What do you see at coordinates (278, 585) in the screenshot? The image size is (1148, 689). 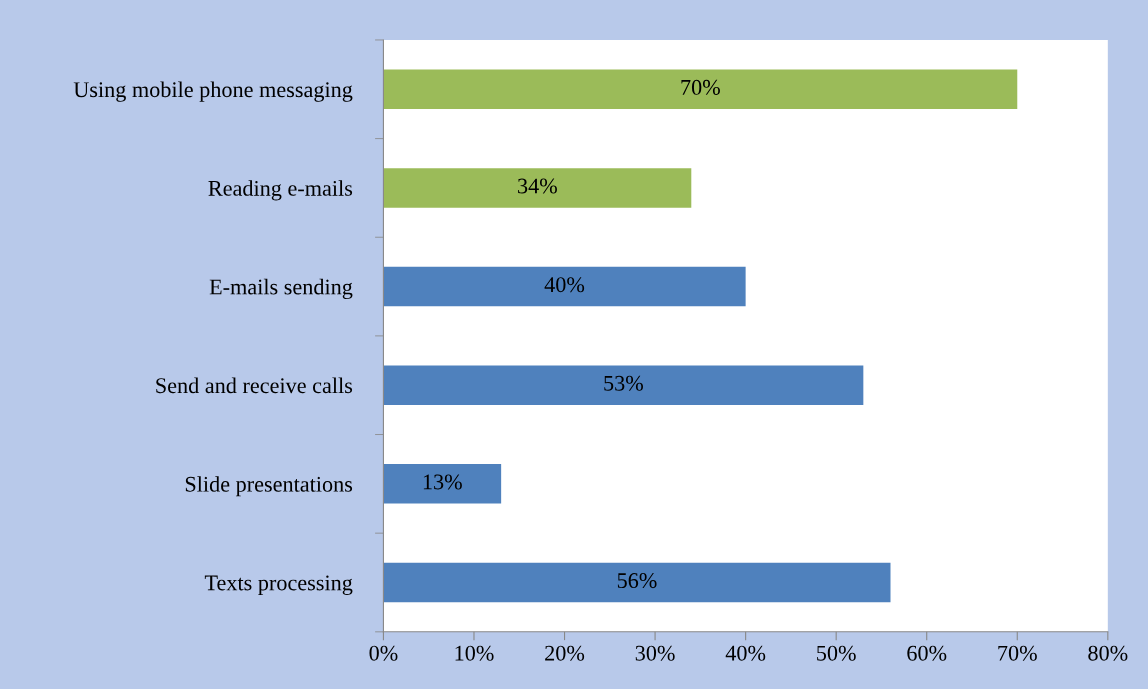 I see `y-tick-label: Texts processing` at bounding box center [278, 585].